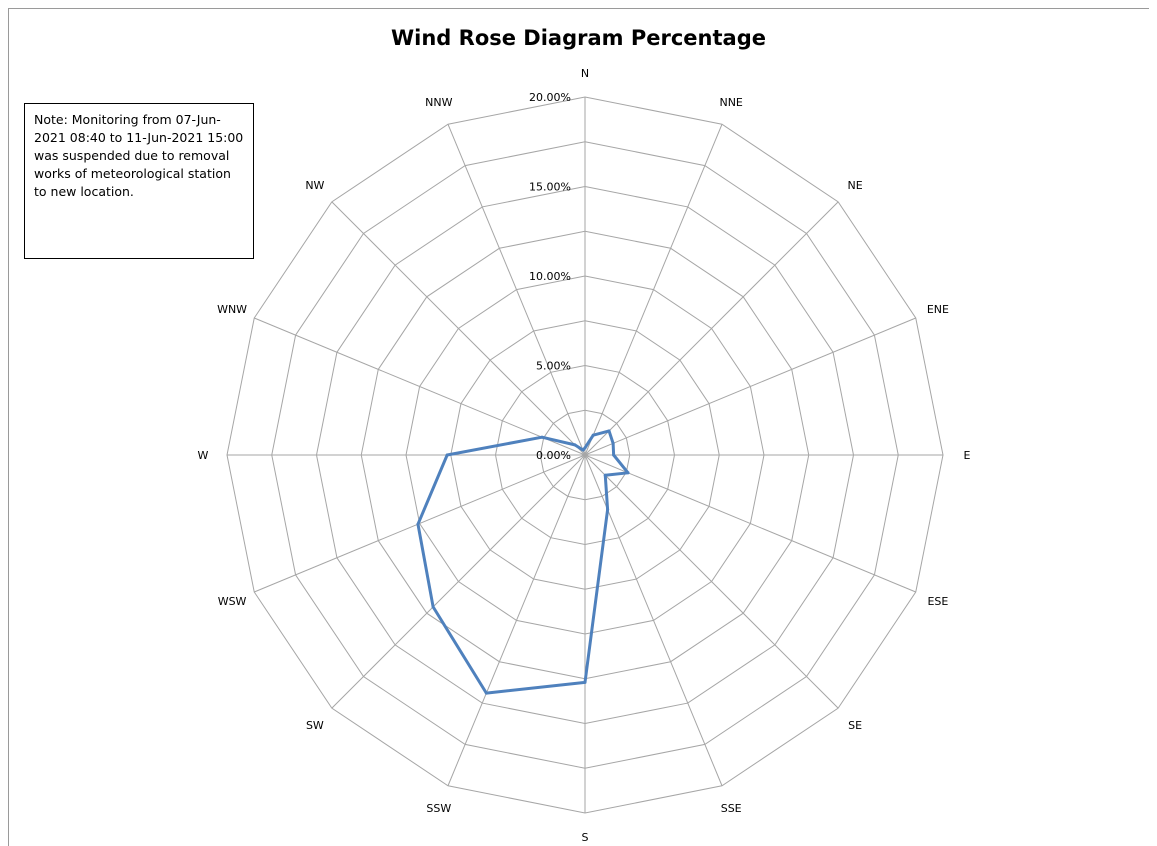 Image resolution: width=1157 pixels, height=846 pixels. Describe the element at coordinates (855, 725) in the screenshot. I see `direction-label-se: SE` at that location.